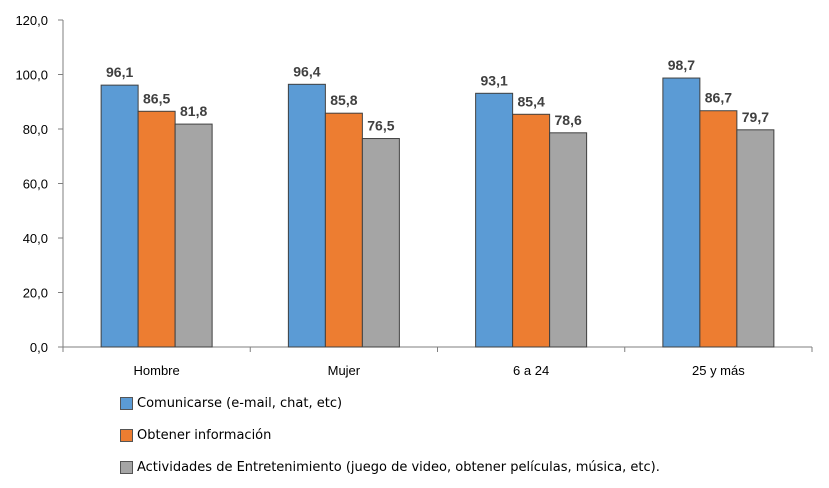  Describe the element at coordinates (718, 98) in the screenshot. I see `data-label: 86,7` at that location.